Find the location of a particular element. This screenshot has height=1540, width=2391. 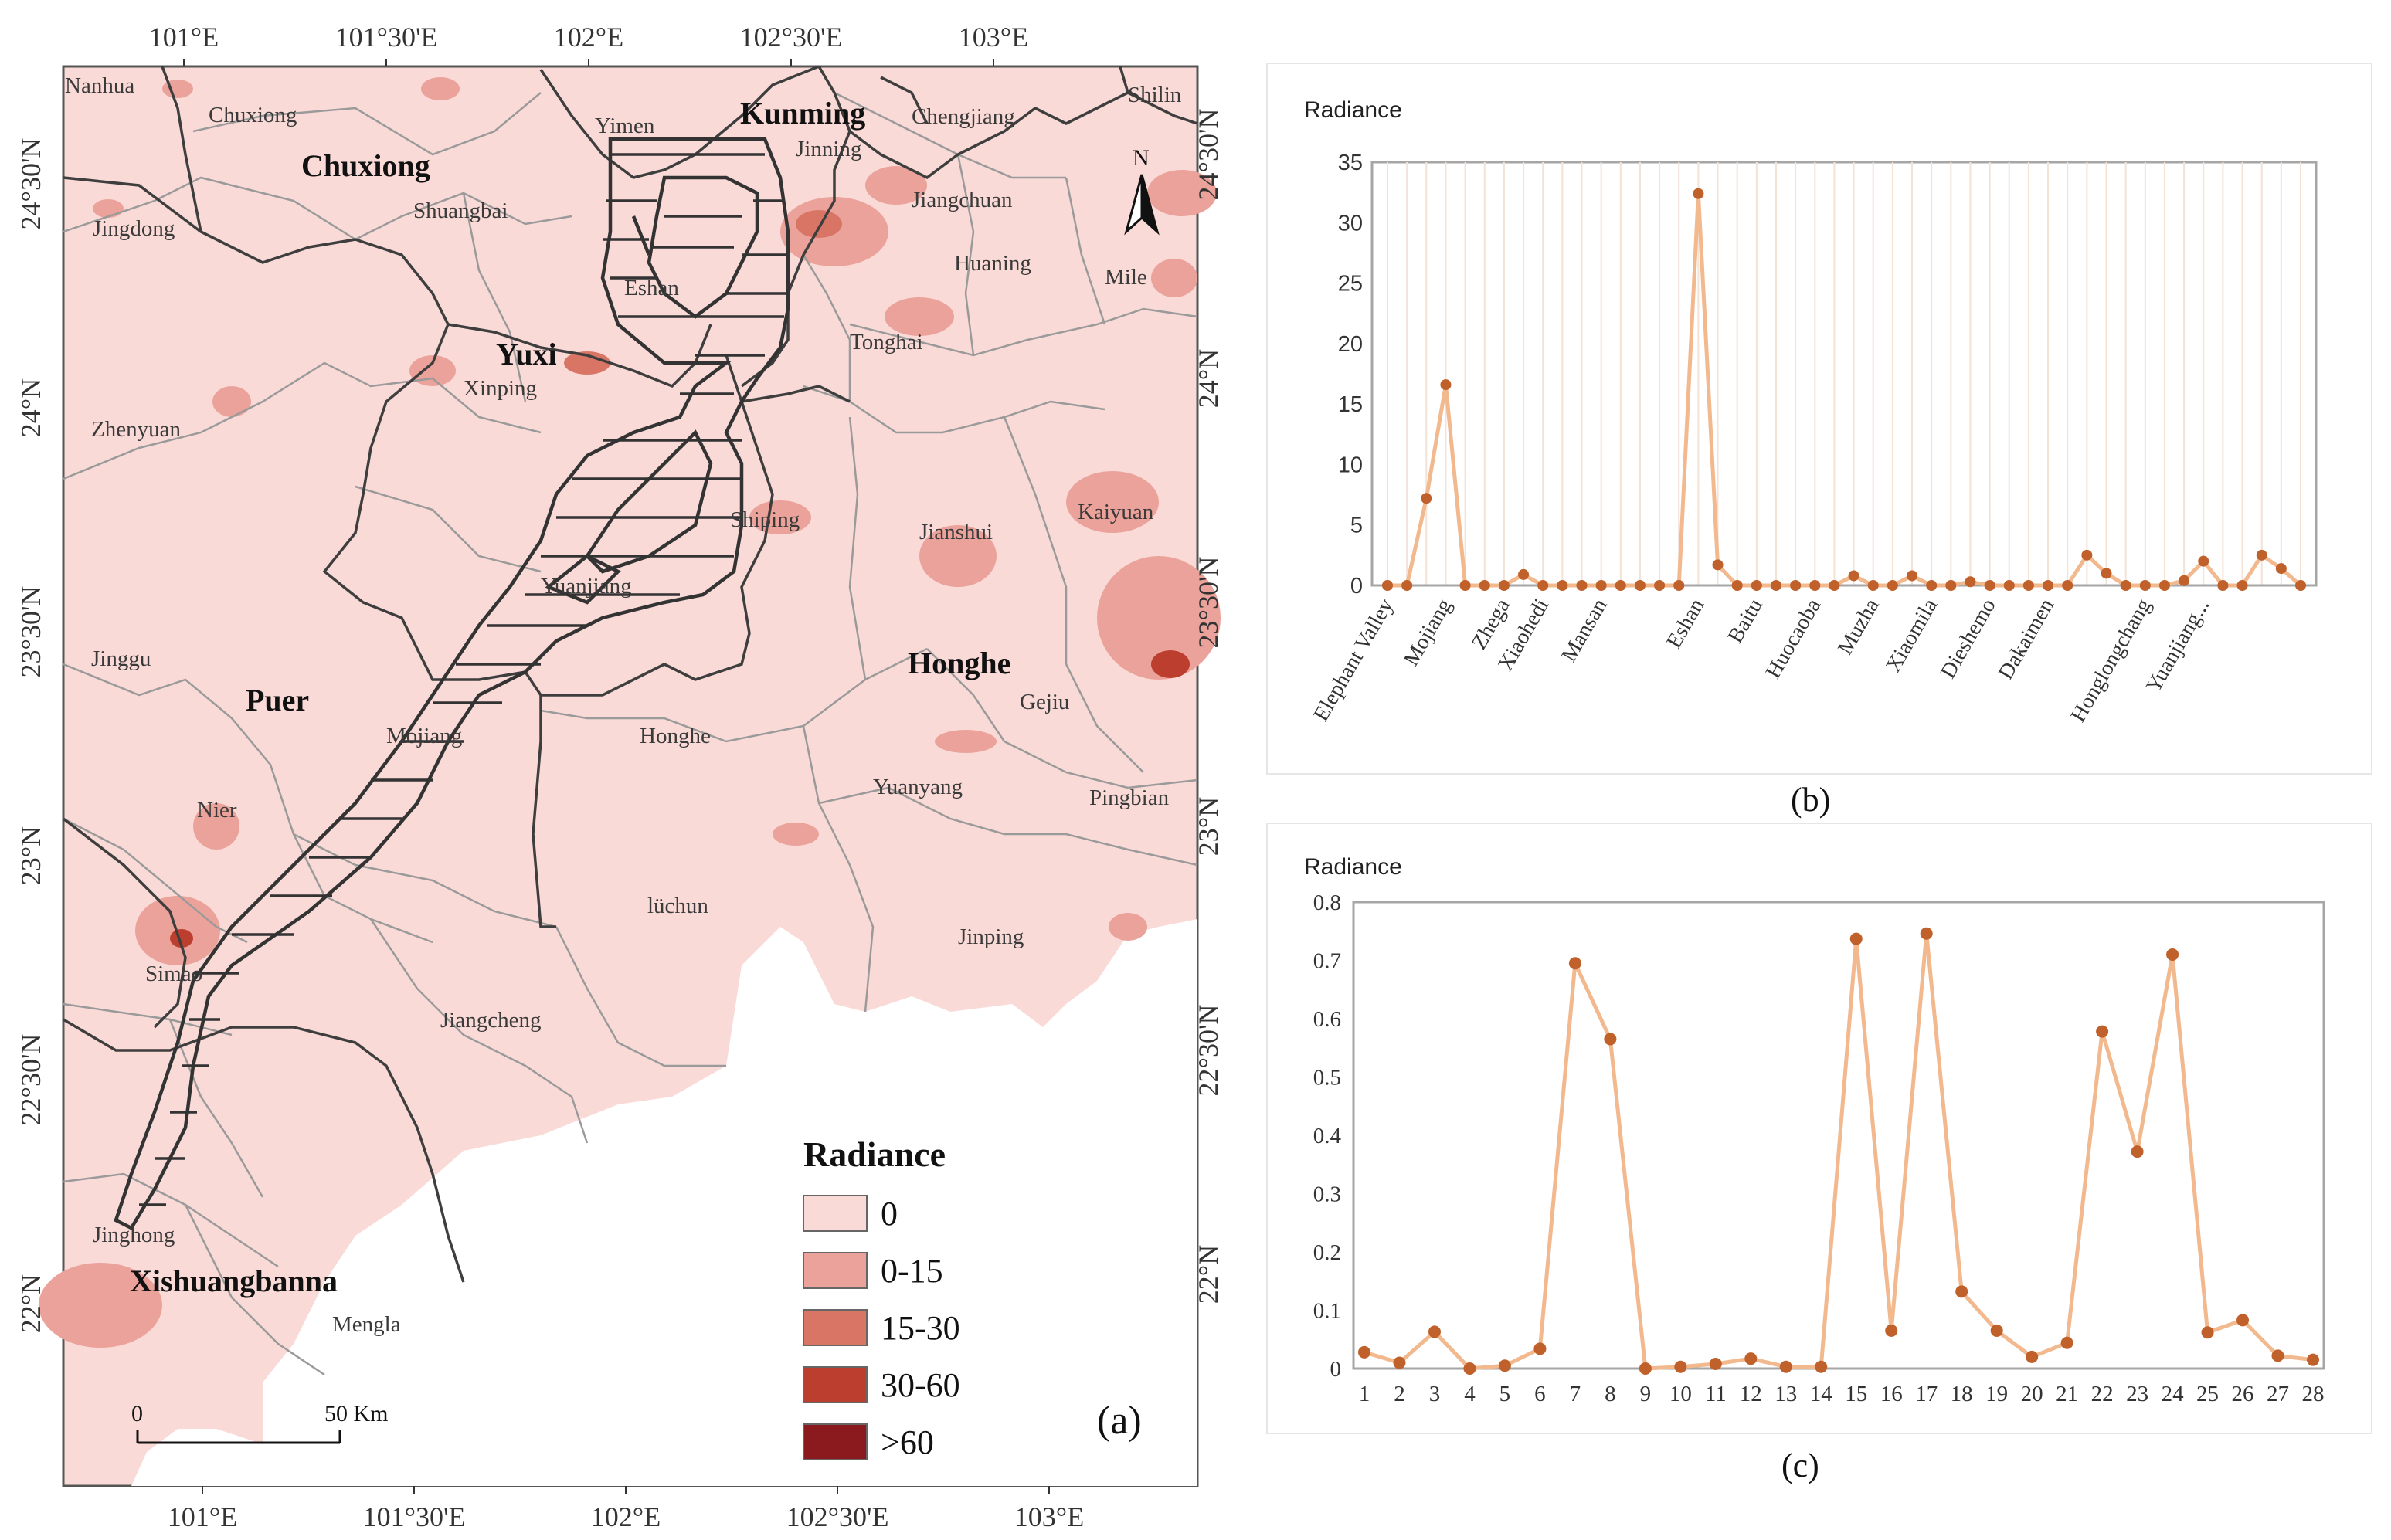

chart-c-xtick-label: 8 is located at coordinates (1610, 1394).